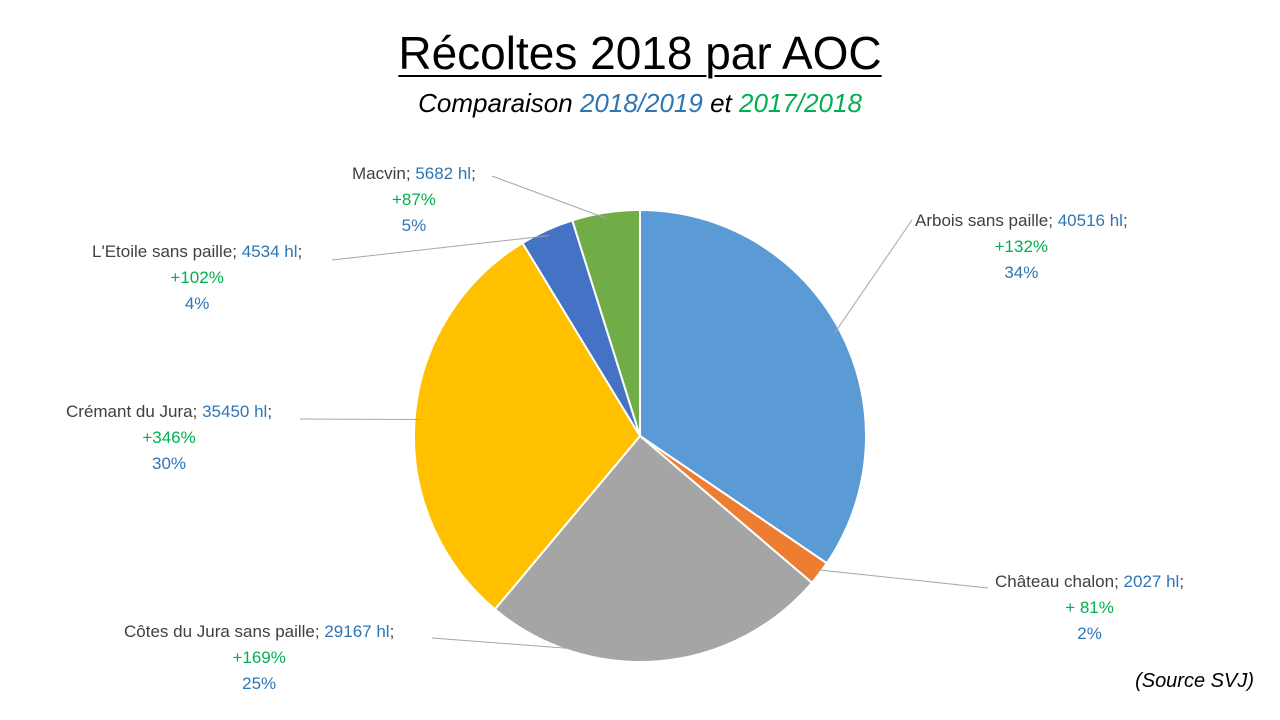 The image size is (1280, 720). Describe the element at coordinates (269, 251) in the screenshot. I see `slice-volume: 4534 hl` at that location.